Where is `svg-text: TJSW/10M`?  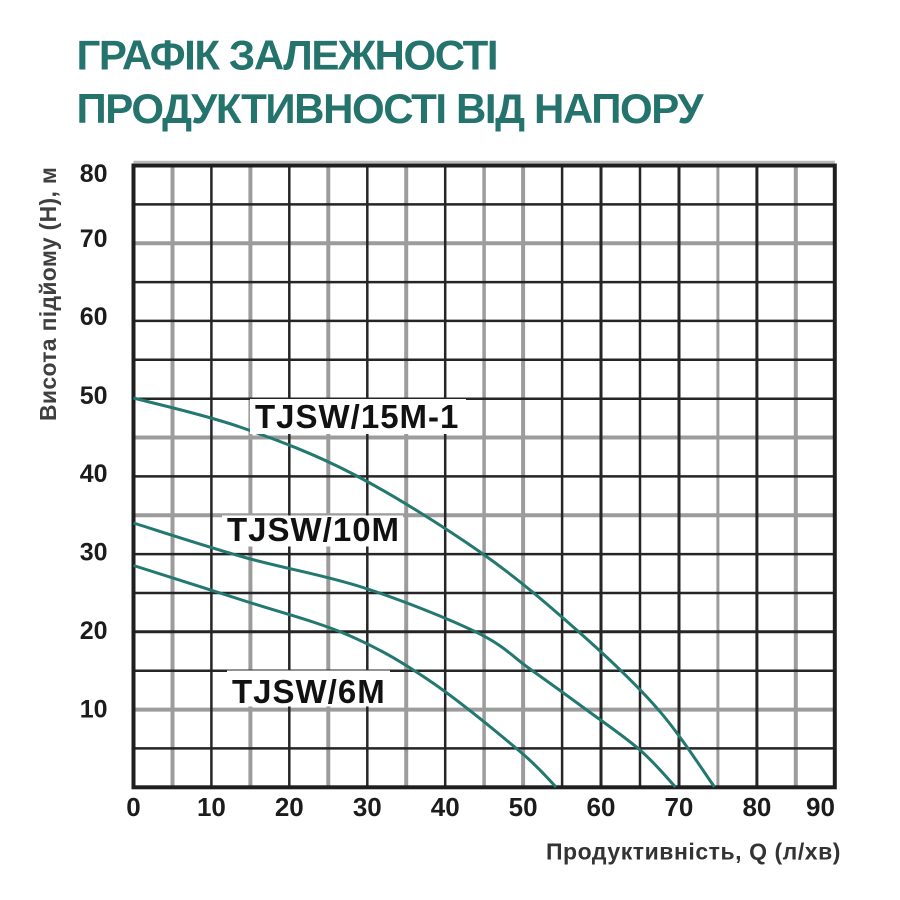 svg-text: TJSW/10M is located at coordinates (313, 529).